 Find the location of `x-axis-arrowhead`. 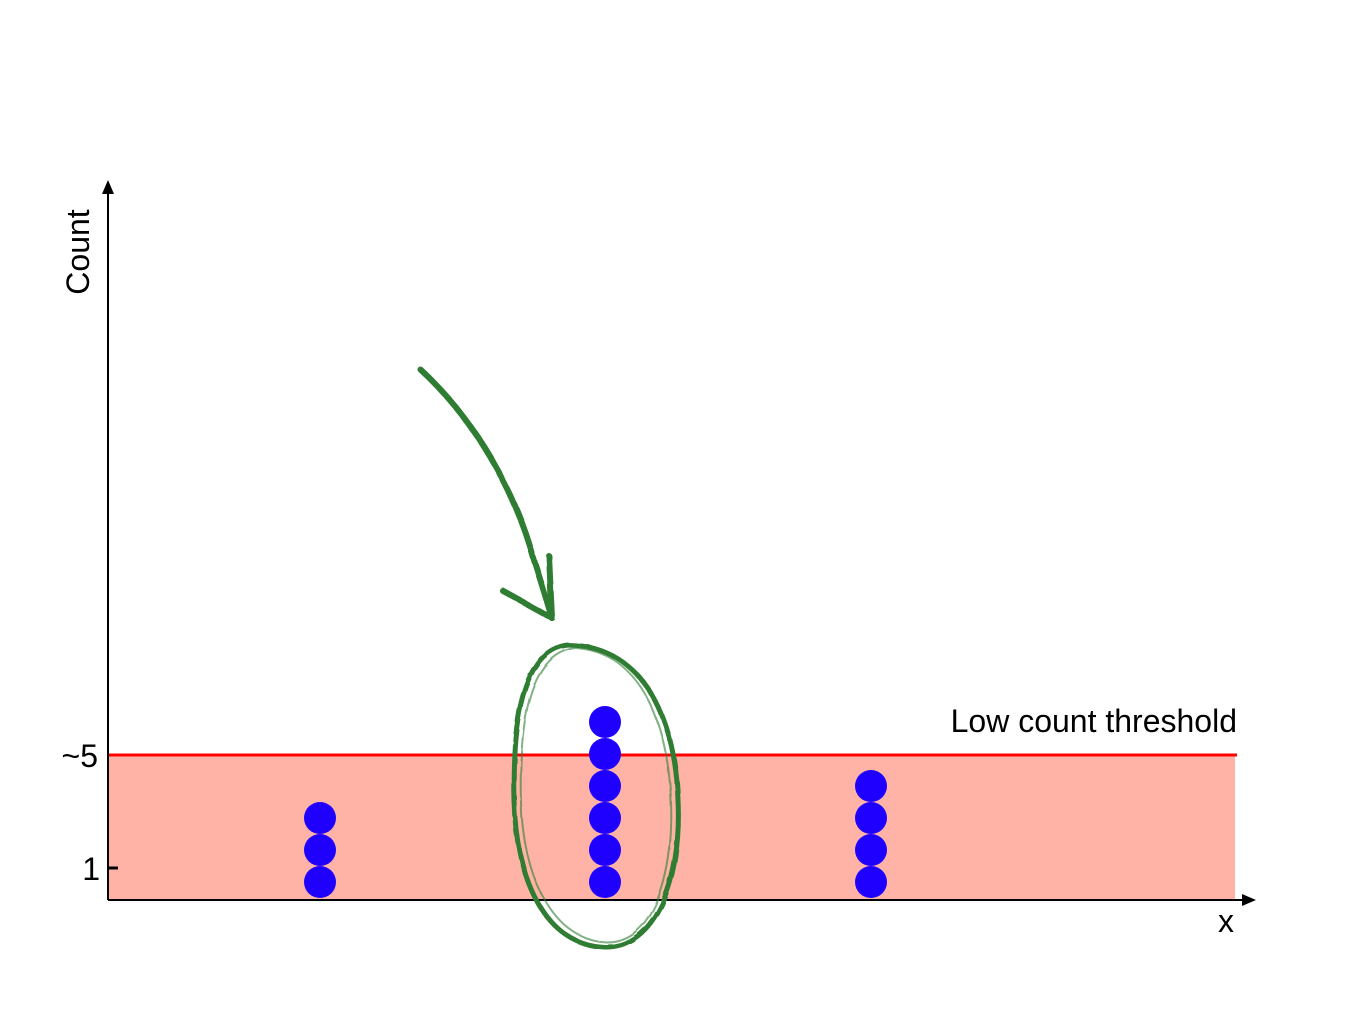

x-axis-arrowhead is located at coordinates (1249, 900).